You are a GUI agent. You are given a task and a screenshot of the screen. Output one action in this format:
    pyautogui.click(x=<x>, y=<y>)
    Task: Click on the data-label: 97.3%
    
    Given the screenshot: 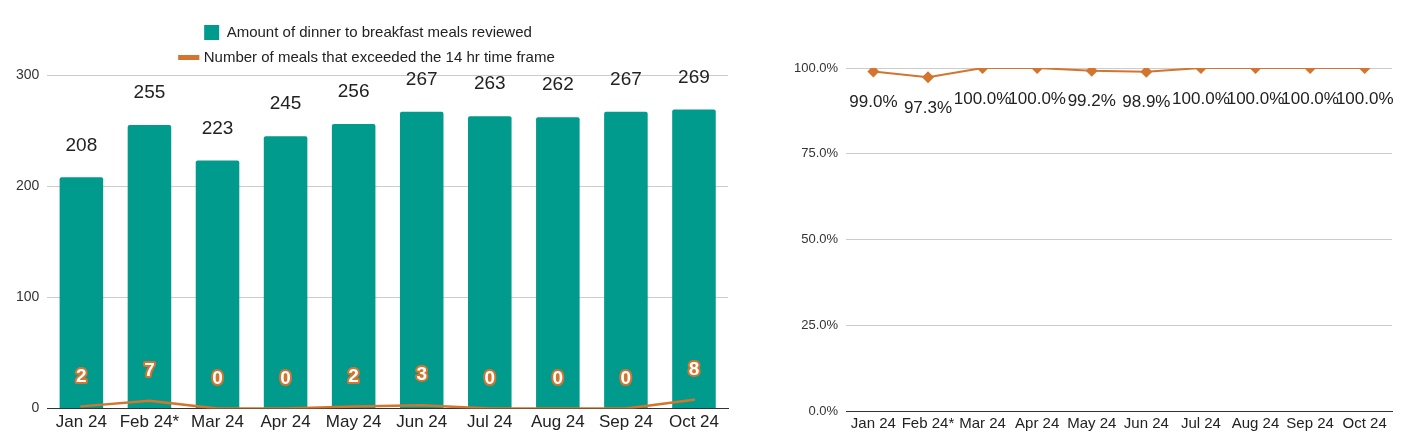 What is the action you would take?
    pyautogui.click(x=928, y=107)
    